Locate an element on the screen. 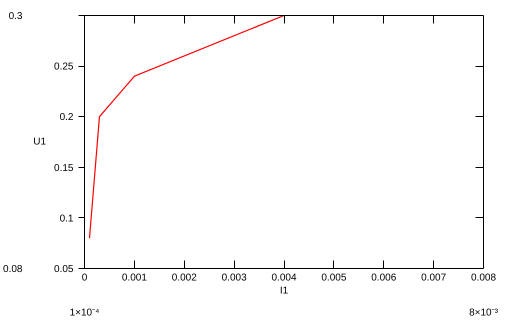 The image size is (514, 321). text: 0.08 is located at coordinates (13, 269).